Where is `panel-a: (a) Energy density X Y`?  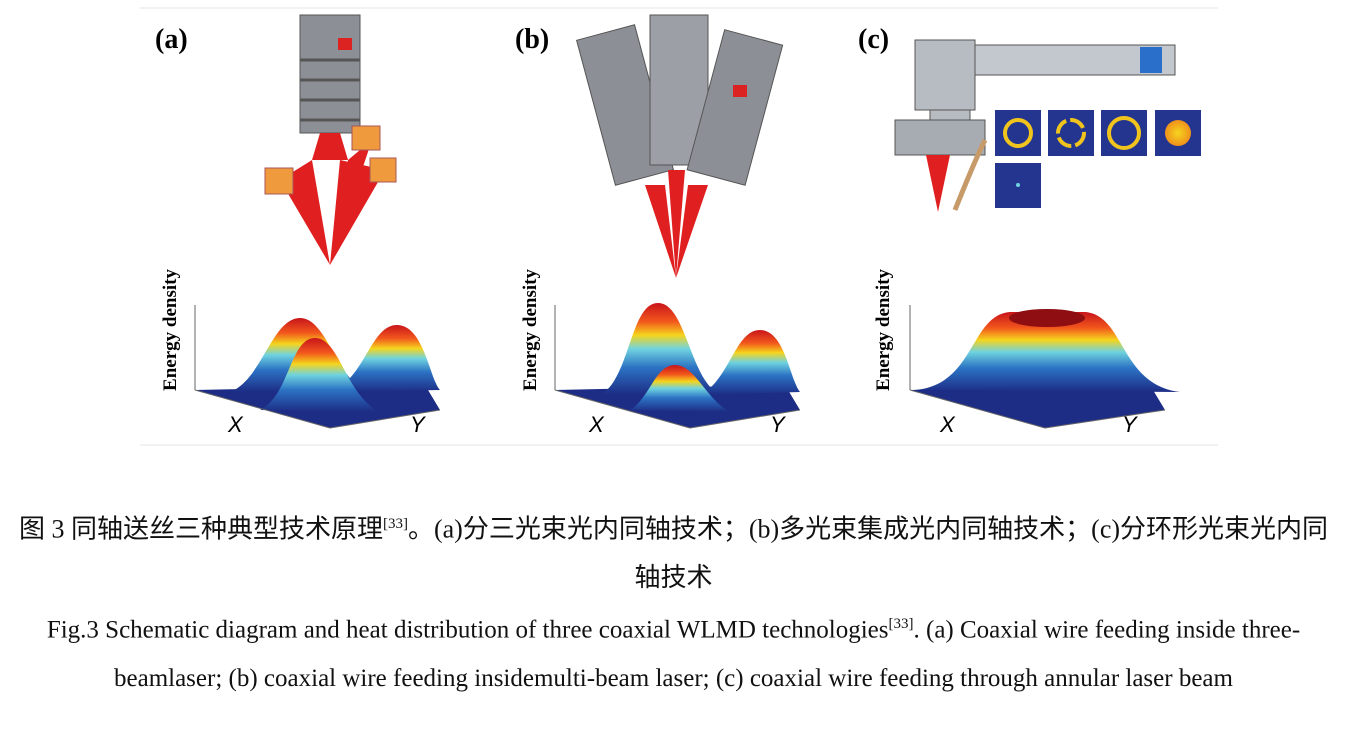
panel-a: (a) Energy density X Y is located at coordinates (298, 225).